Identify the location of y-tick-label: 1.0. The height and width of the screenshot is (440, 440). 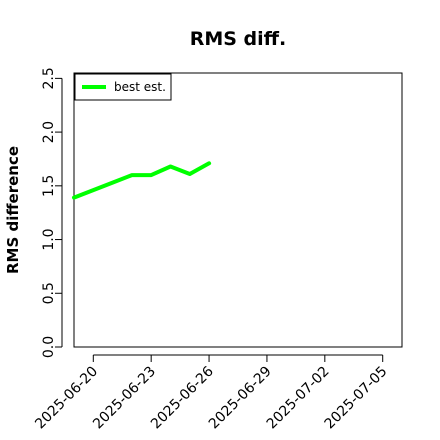
(49, 239).